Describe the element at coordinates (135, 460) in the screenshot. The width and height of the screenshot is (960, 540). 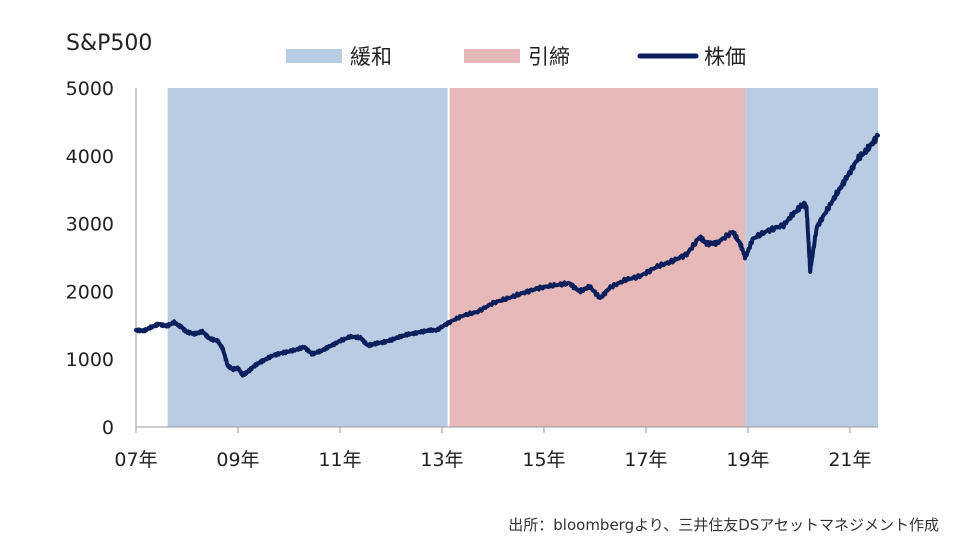
I see `x-tick-label: 07年` at that location.